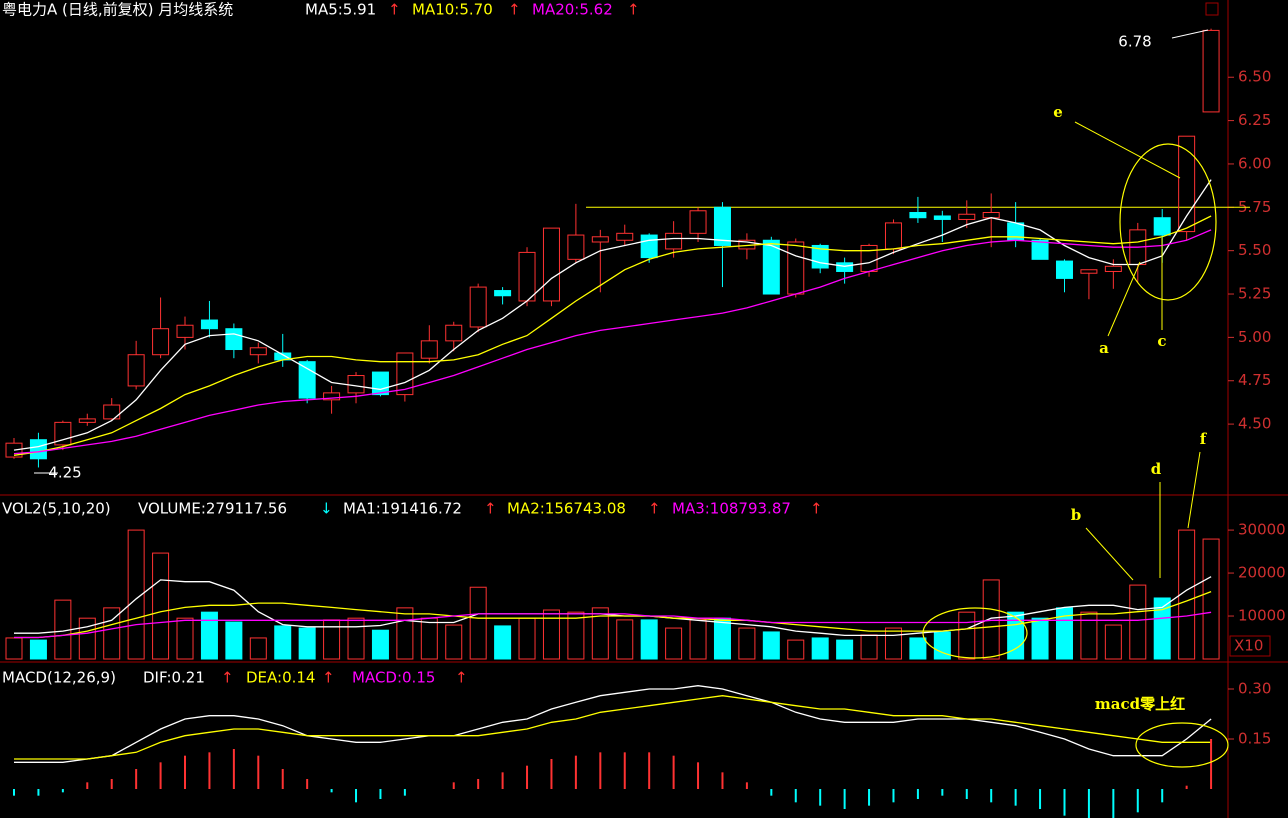 Image resolution: width=1288 pixels, height=818 pixels. Describe the element at coordinates (1262, 530) in the screenshot. I see `y-tick-label: 30000` at that location.